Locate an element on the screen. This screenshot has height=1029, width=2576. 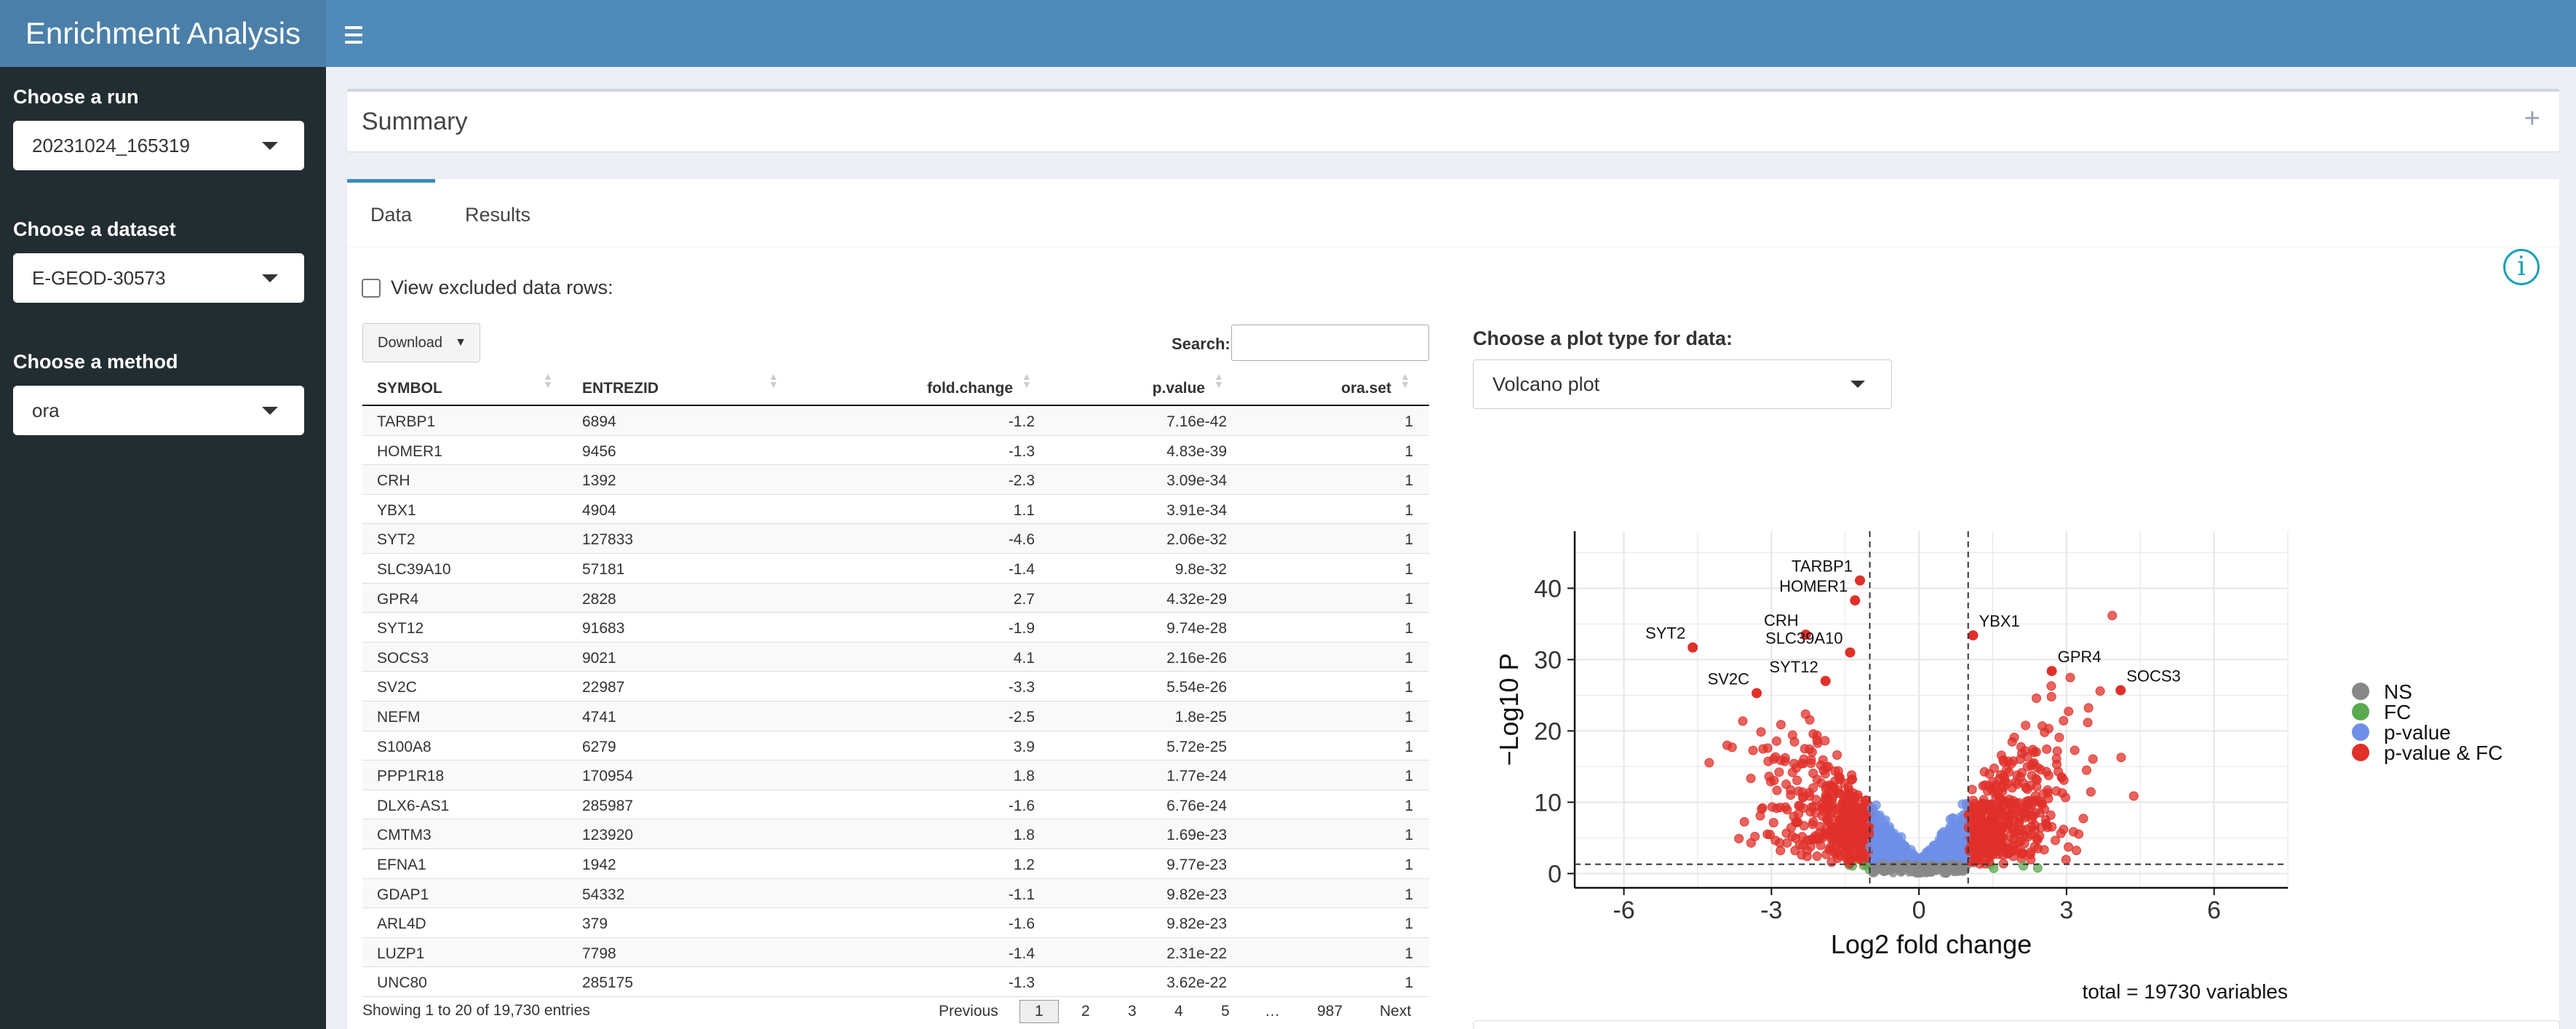
table-row: CMTM3 123920 1.8 1.69e-23 1 is located at coordinates (895, 834).